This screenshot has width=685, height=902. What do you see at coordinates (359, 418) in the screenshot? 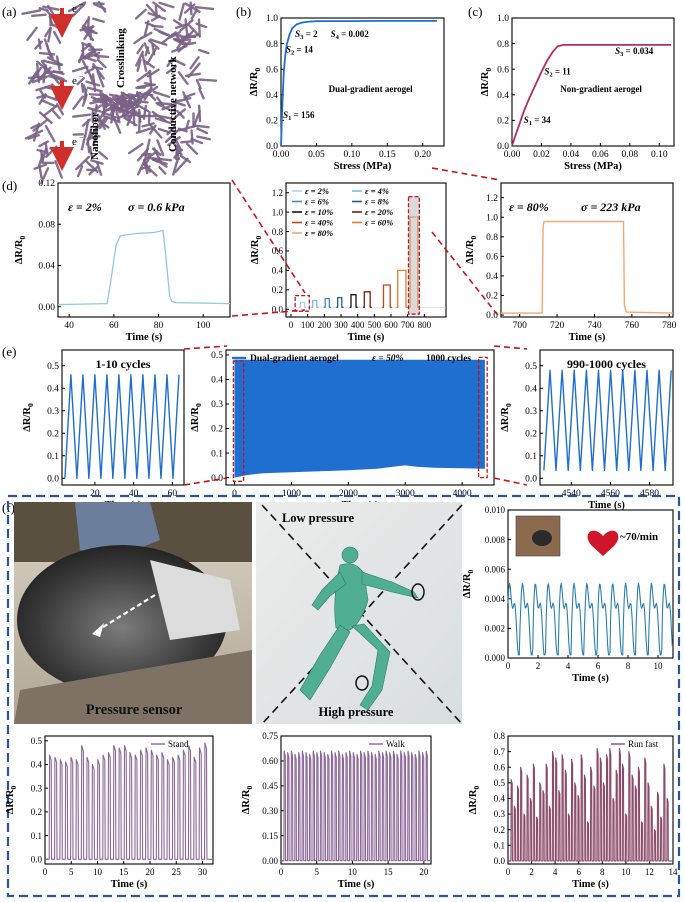
I see `cycle-envelope` at bounding box center [359, 418].